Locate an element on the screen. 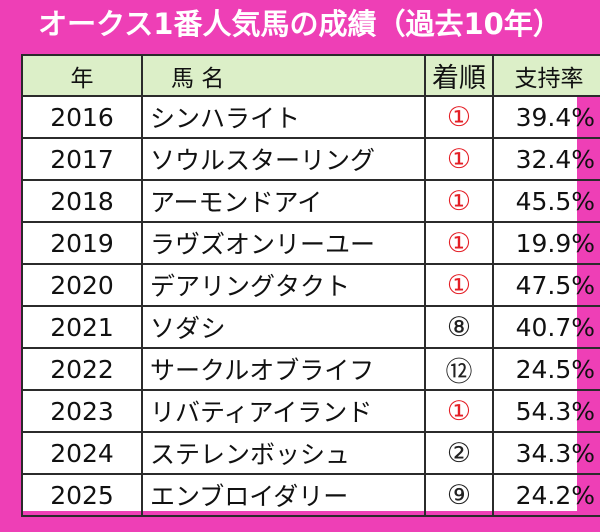  table-header-row: 年 馬 名 着順 支持率 is located at coordinates (310, 75).